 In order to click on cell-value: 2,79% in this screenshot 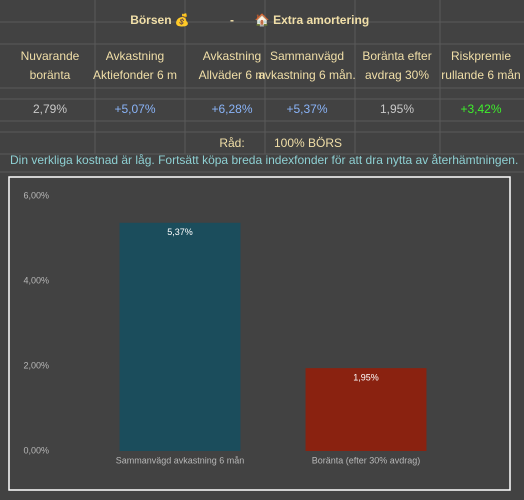, I will do `click(50, 109)`.